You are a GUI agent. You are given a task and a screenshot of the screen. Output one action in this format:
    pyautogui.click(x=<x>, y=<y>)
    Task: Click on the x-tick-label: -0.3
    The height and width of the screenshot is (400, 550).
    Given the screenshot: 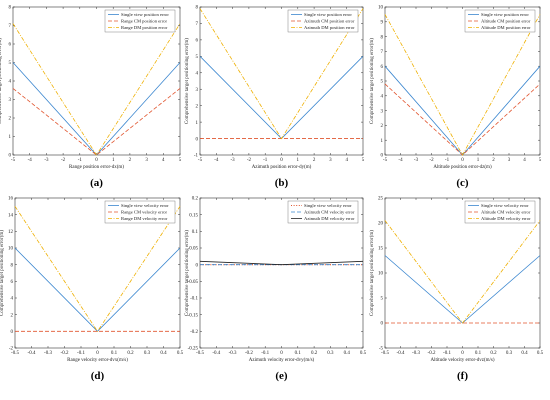 What is the action you would take?
    pyautogui.click(x=48, y=353)
    